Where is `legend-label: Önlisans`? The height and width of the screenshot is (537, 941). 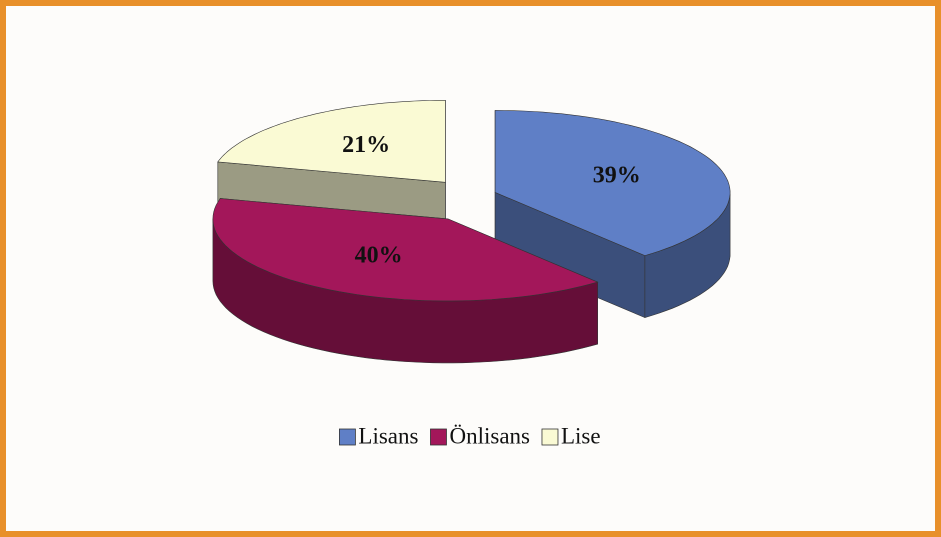
legend-label: Önlisans is located at coordinates (489, 435).